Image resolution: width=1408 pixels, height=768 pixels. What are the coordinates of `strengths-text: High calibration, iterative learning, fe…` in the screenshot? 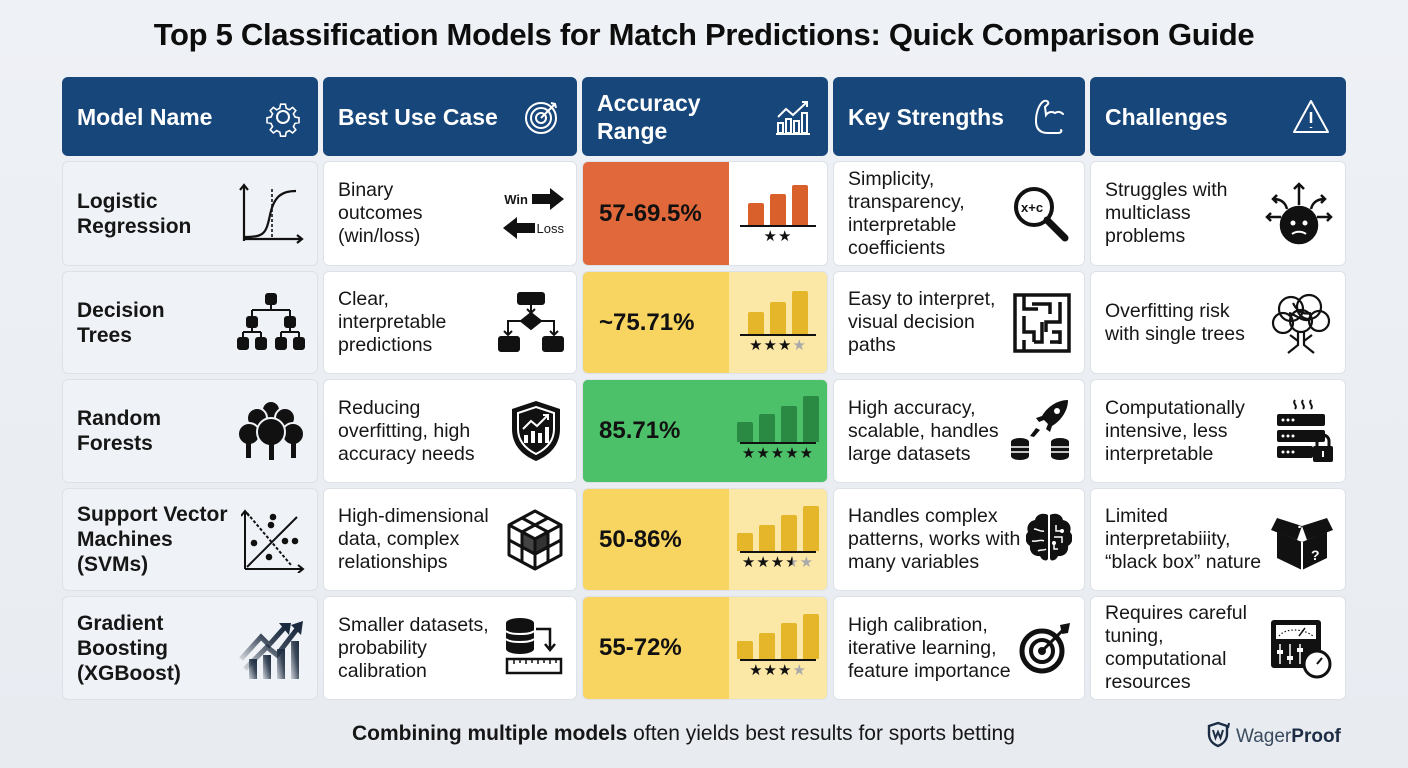 It's located at (929, 647).